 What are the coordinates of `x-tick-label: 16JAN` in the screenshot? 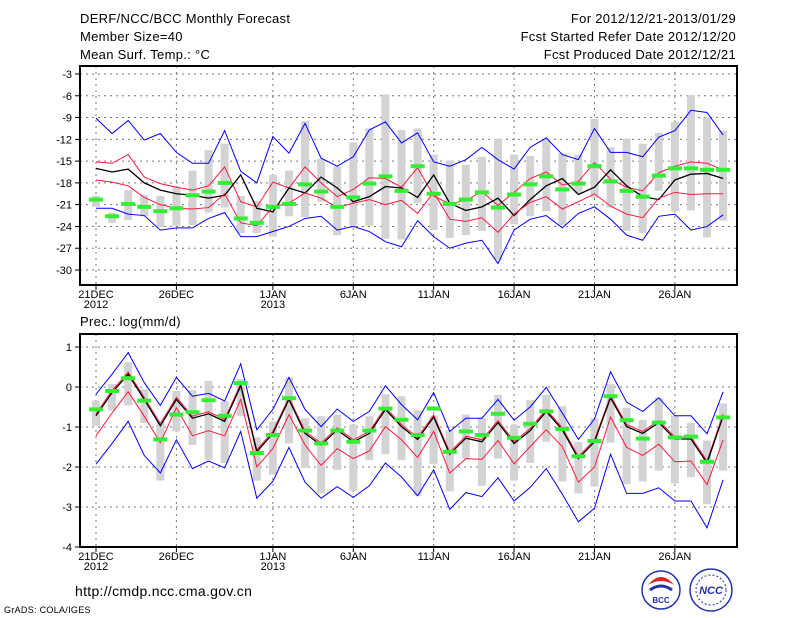 It's located at (514, 557).